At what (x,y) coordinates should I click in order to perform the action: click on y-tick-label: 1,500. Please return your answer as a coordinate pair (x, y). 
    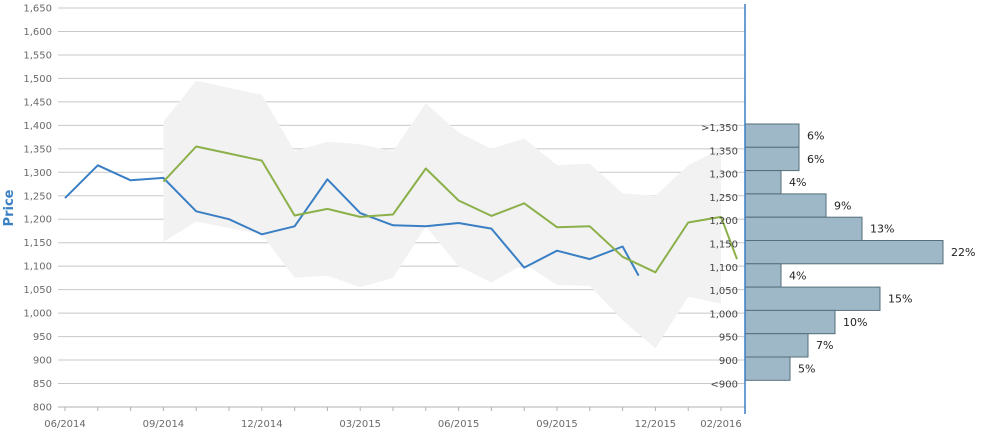
    Looking at the image, I should click on (37, 79).